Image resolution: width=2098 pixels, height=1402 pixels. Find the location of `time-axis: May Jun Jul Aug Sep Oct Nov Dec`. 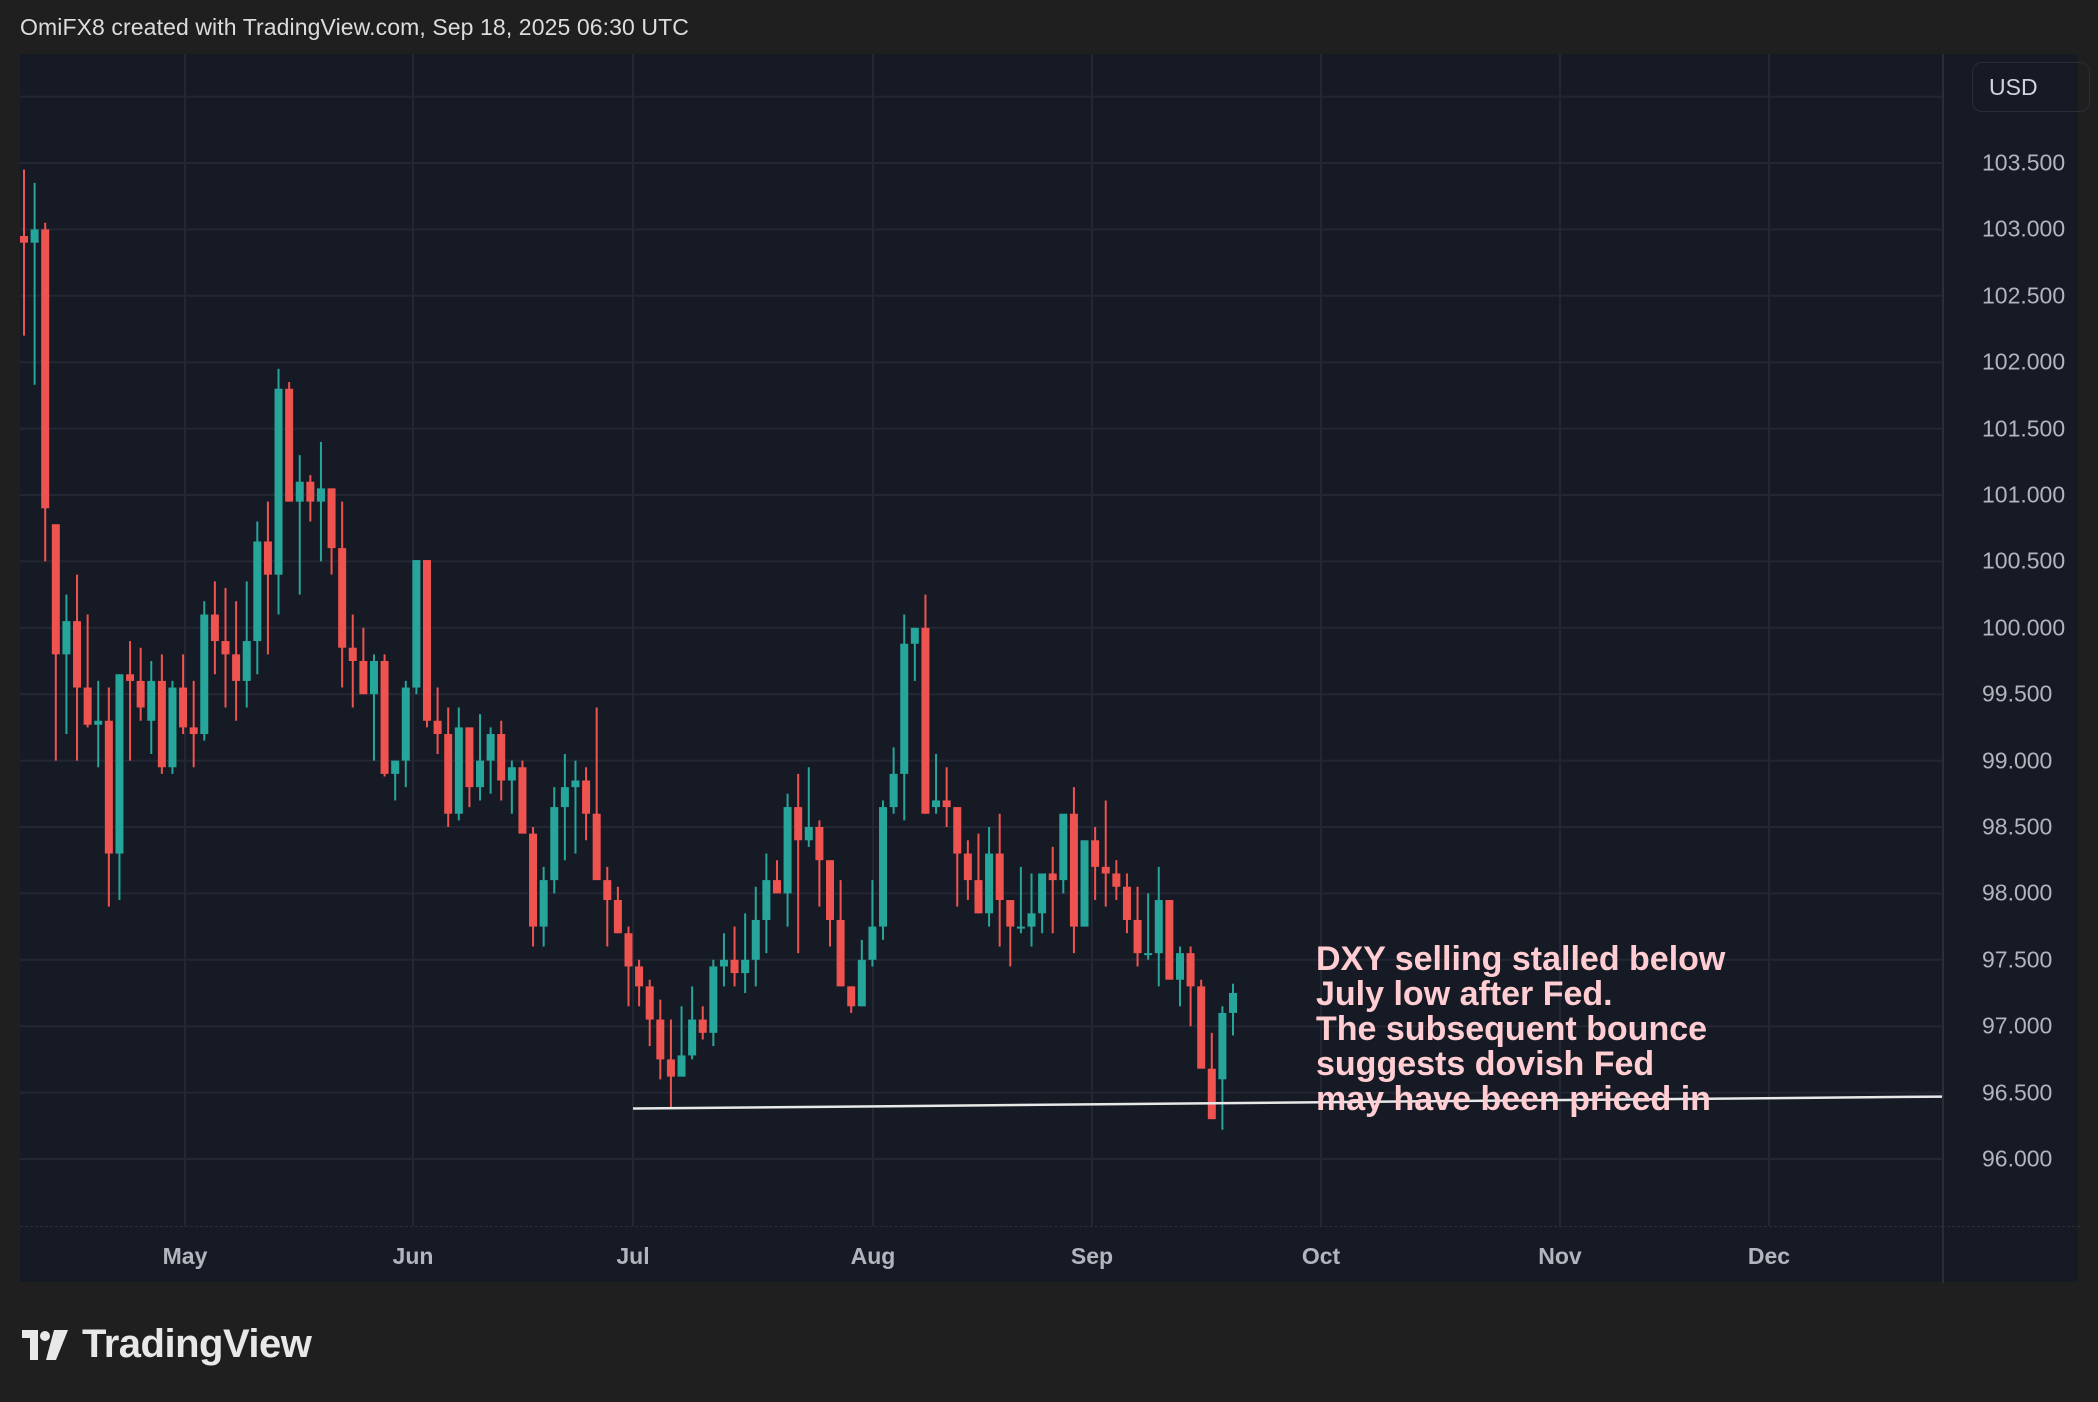

time-axis: May Jun Jul Aug Sep Oct Nov Dec is located at coordinates (981, 1254).